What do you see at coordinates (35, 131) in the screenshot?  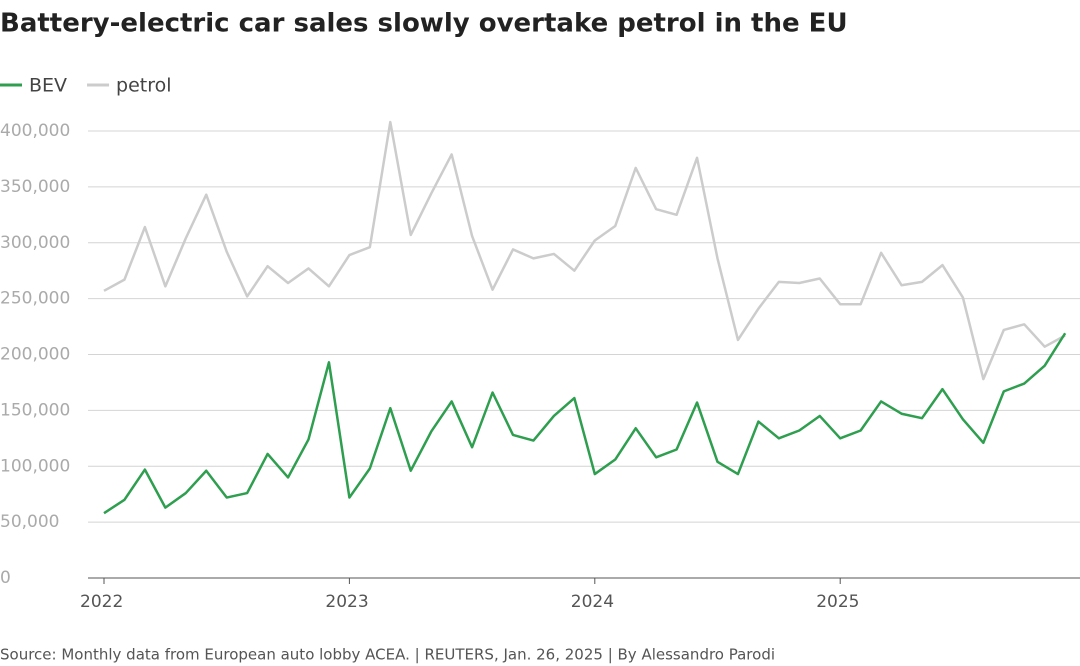 I see `y-tick-label: 400,000` at bounding box center [35, 131].